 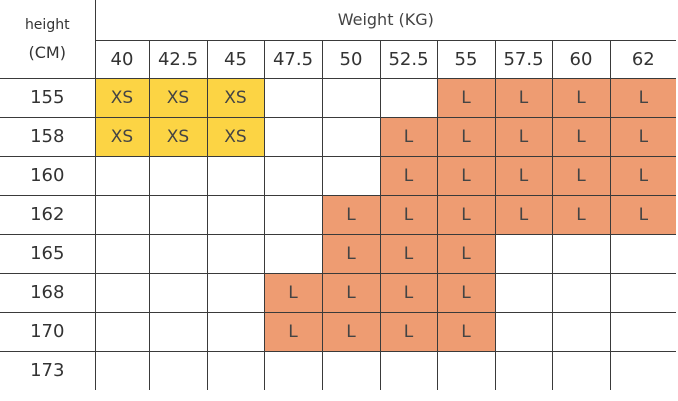 I want to click on weight-column-header: 55, so click(x=466, y=59).